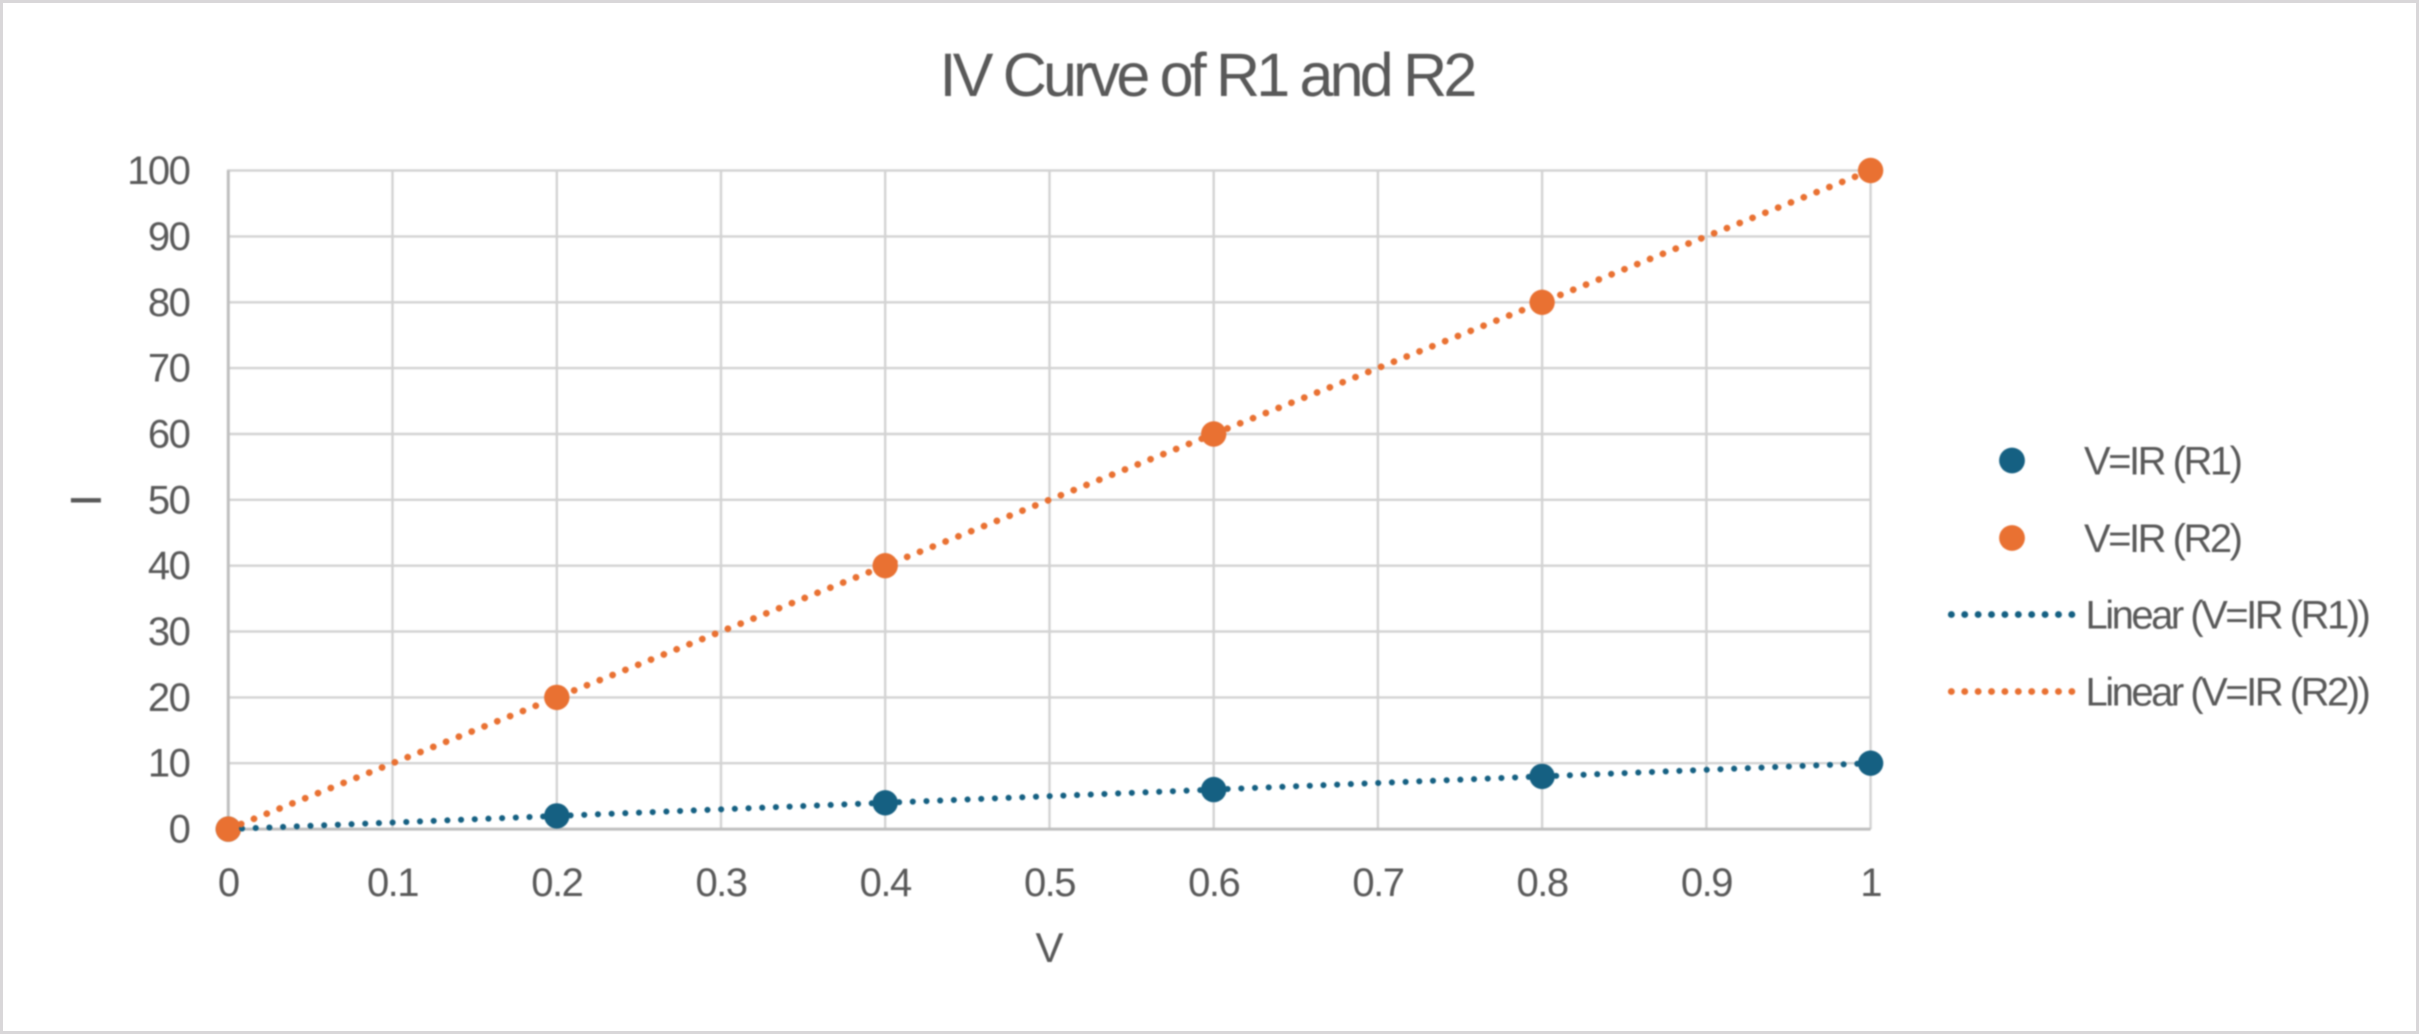 Image resolution: width=2419 pixels, height=1034 pixels. What do you see at coordinates (2162, 539) in the screenshot?
I see `svg-text: V=IR (R2)` at bounding box center [2162, 539].